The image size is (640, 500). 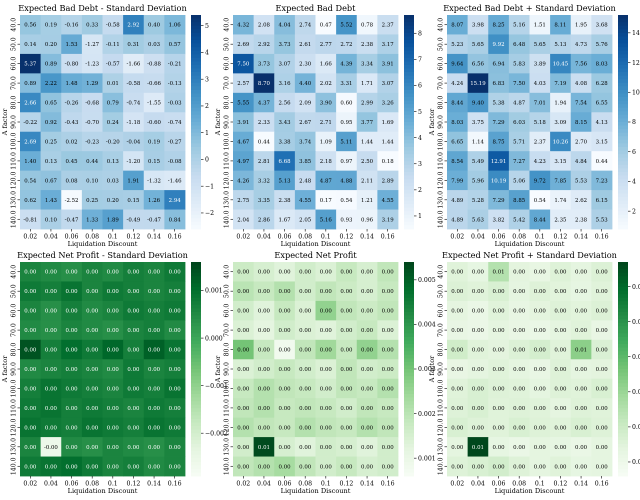 I want to click on cell-label: 3.98, so click(x=478, y=26).